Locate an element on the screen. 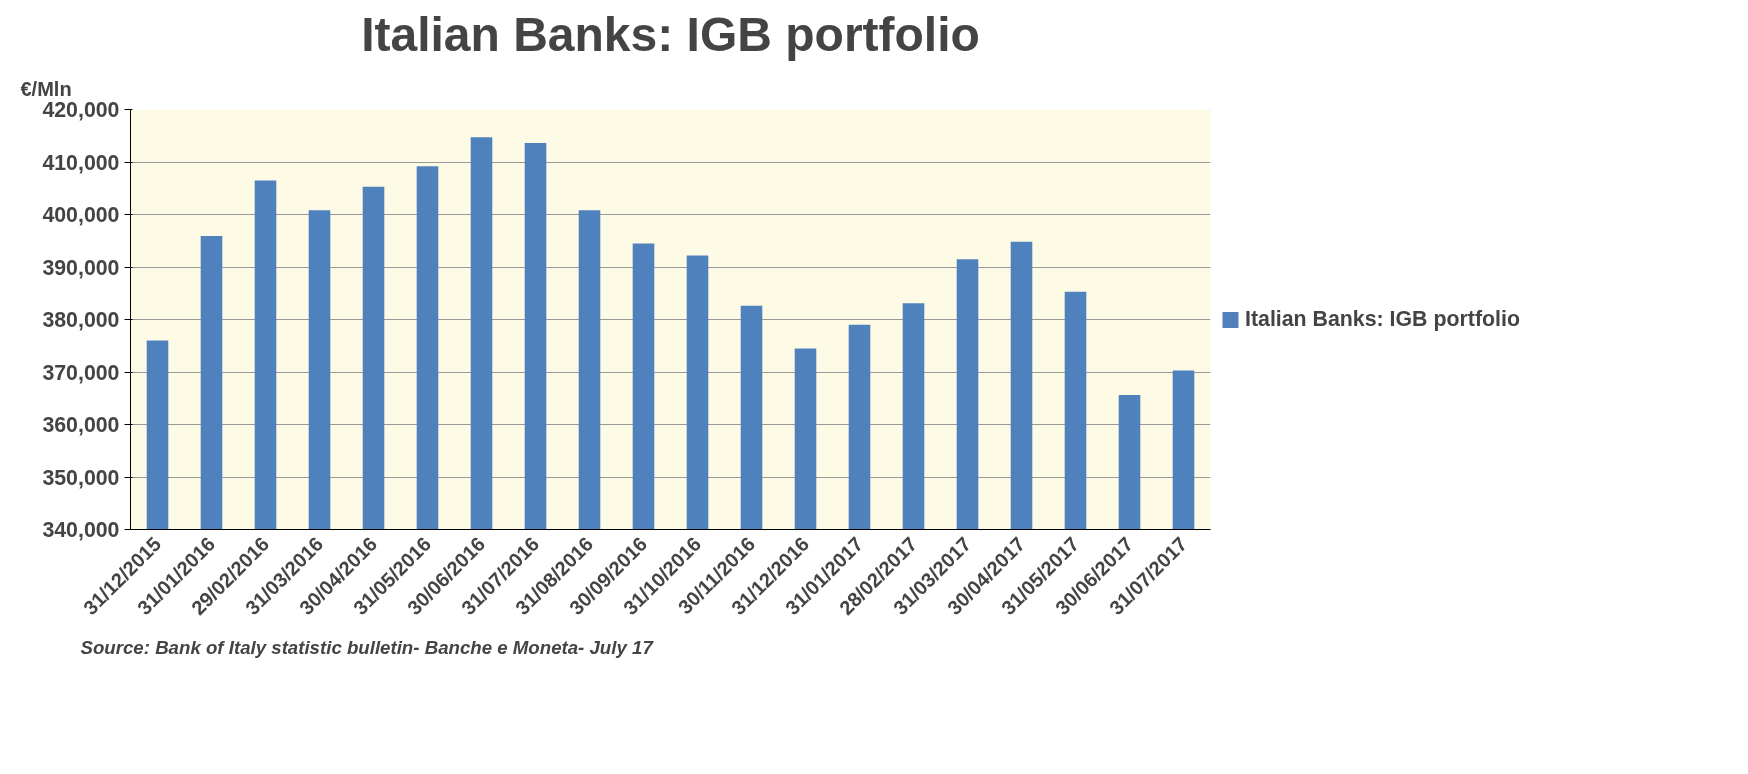 The image size is (1748, 774). source-note: Source: Bank of Italy statistic bulletin- Banche e Moneta- July 17 is located at coordinates (367, 647).